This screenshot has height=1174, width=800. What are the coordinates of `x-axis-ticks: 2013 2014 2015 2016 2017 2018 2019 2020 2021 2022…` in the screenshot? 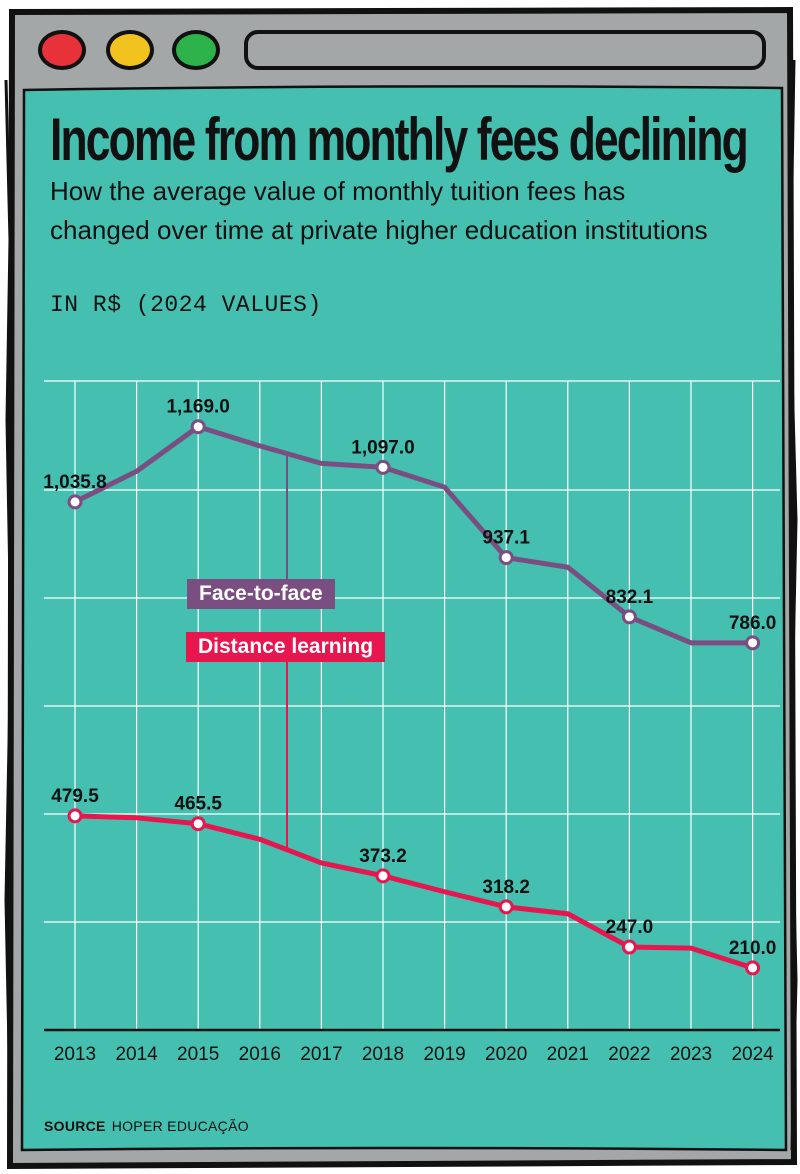 It's located at (414, 1054).